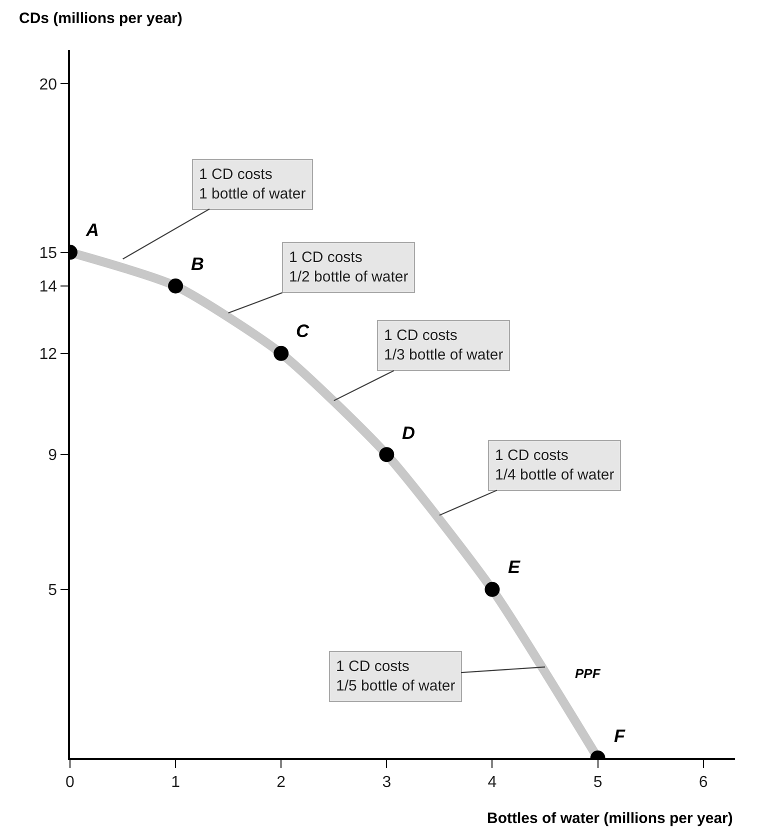 This screenshot has height=828, width=760. I want to click on y-tick-label: 15, so click(48, 253).